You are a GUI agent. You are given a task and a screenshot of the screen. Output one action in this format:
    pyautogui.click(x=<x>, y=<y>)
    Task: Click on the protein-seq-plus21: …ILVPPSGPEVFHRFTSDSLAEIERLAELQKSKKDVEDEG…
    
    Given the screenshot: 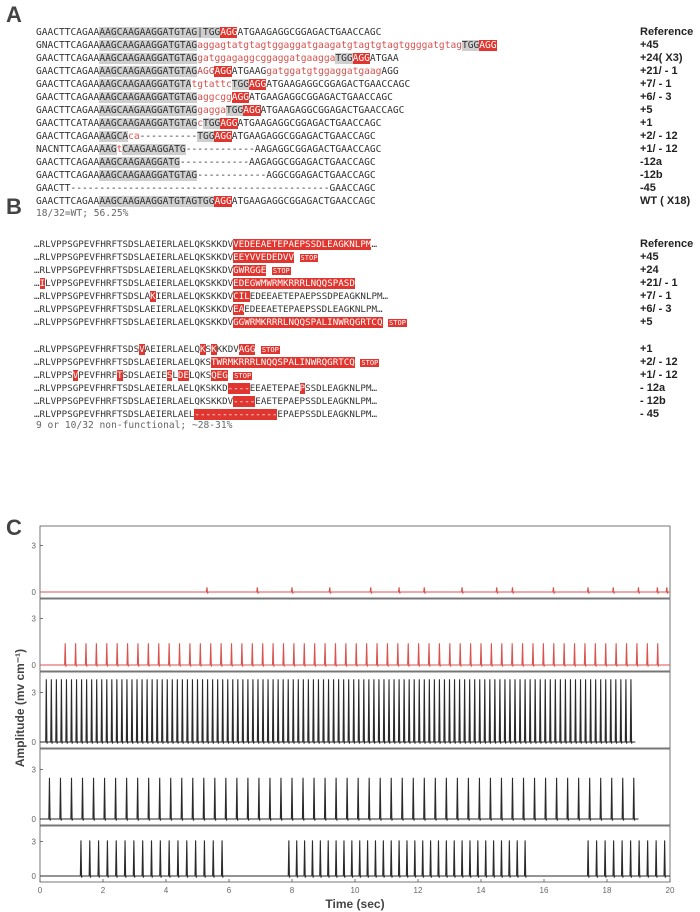 What is the action you would take?
    pyautogui.click(x=194, y=283)
    